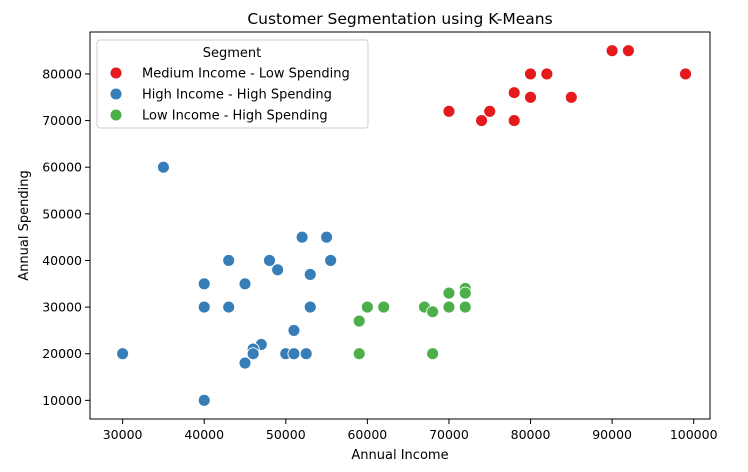 The image size is (748, 472). I want to click on legend-label: Low Income - High Spending, so click(235, 116).